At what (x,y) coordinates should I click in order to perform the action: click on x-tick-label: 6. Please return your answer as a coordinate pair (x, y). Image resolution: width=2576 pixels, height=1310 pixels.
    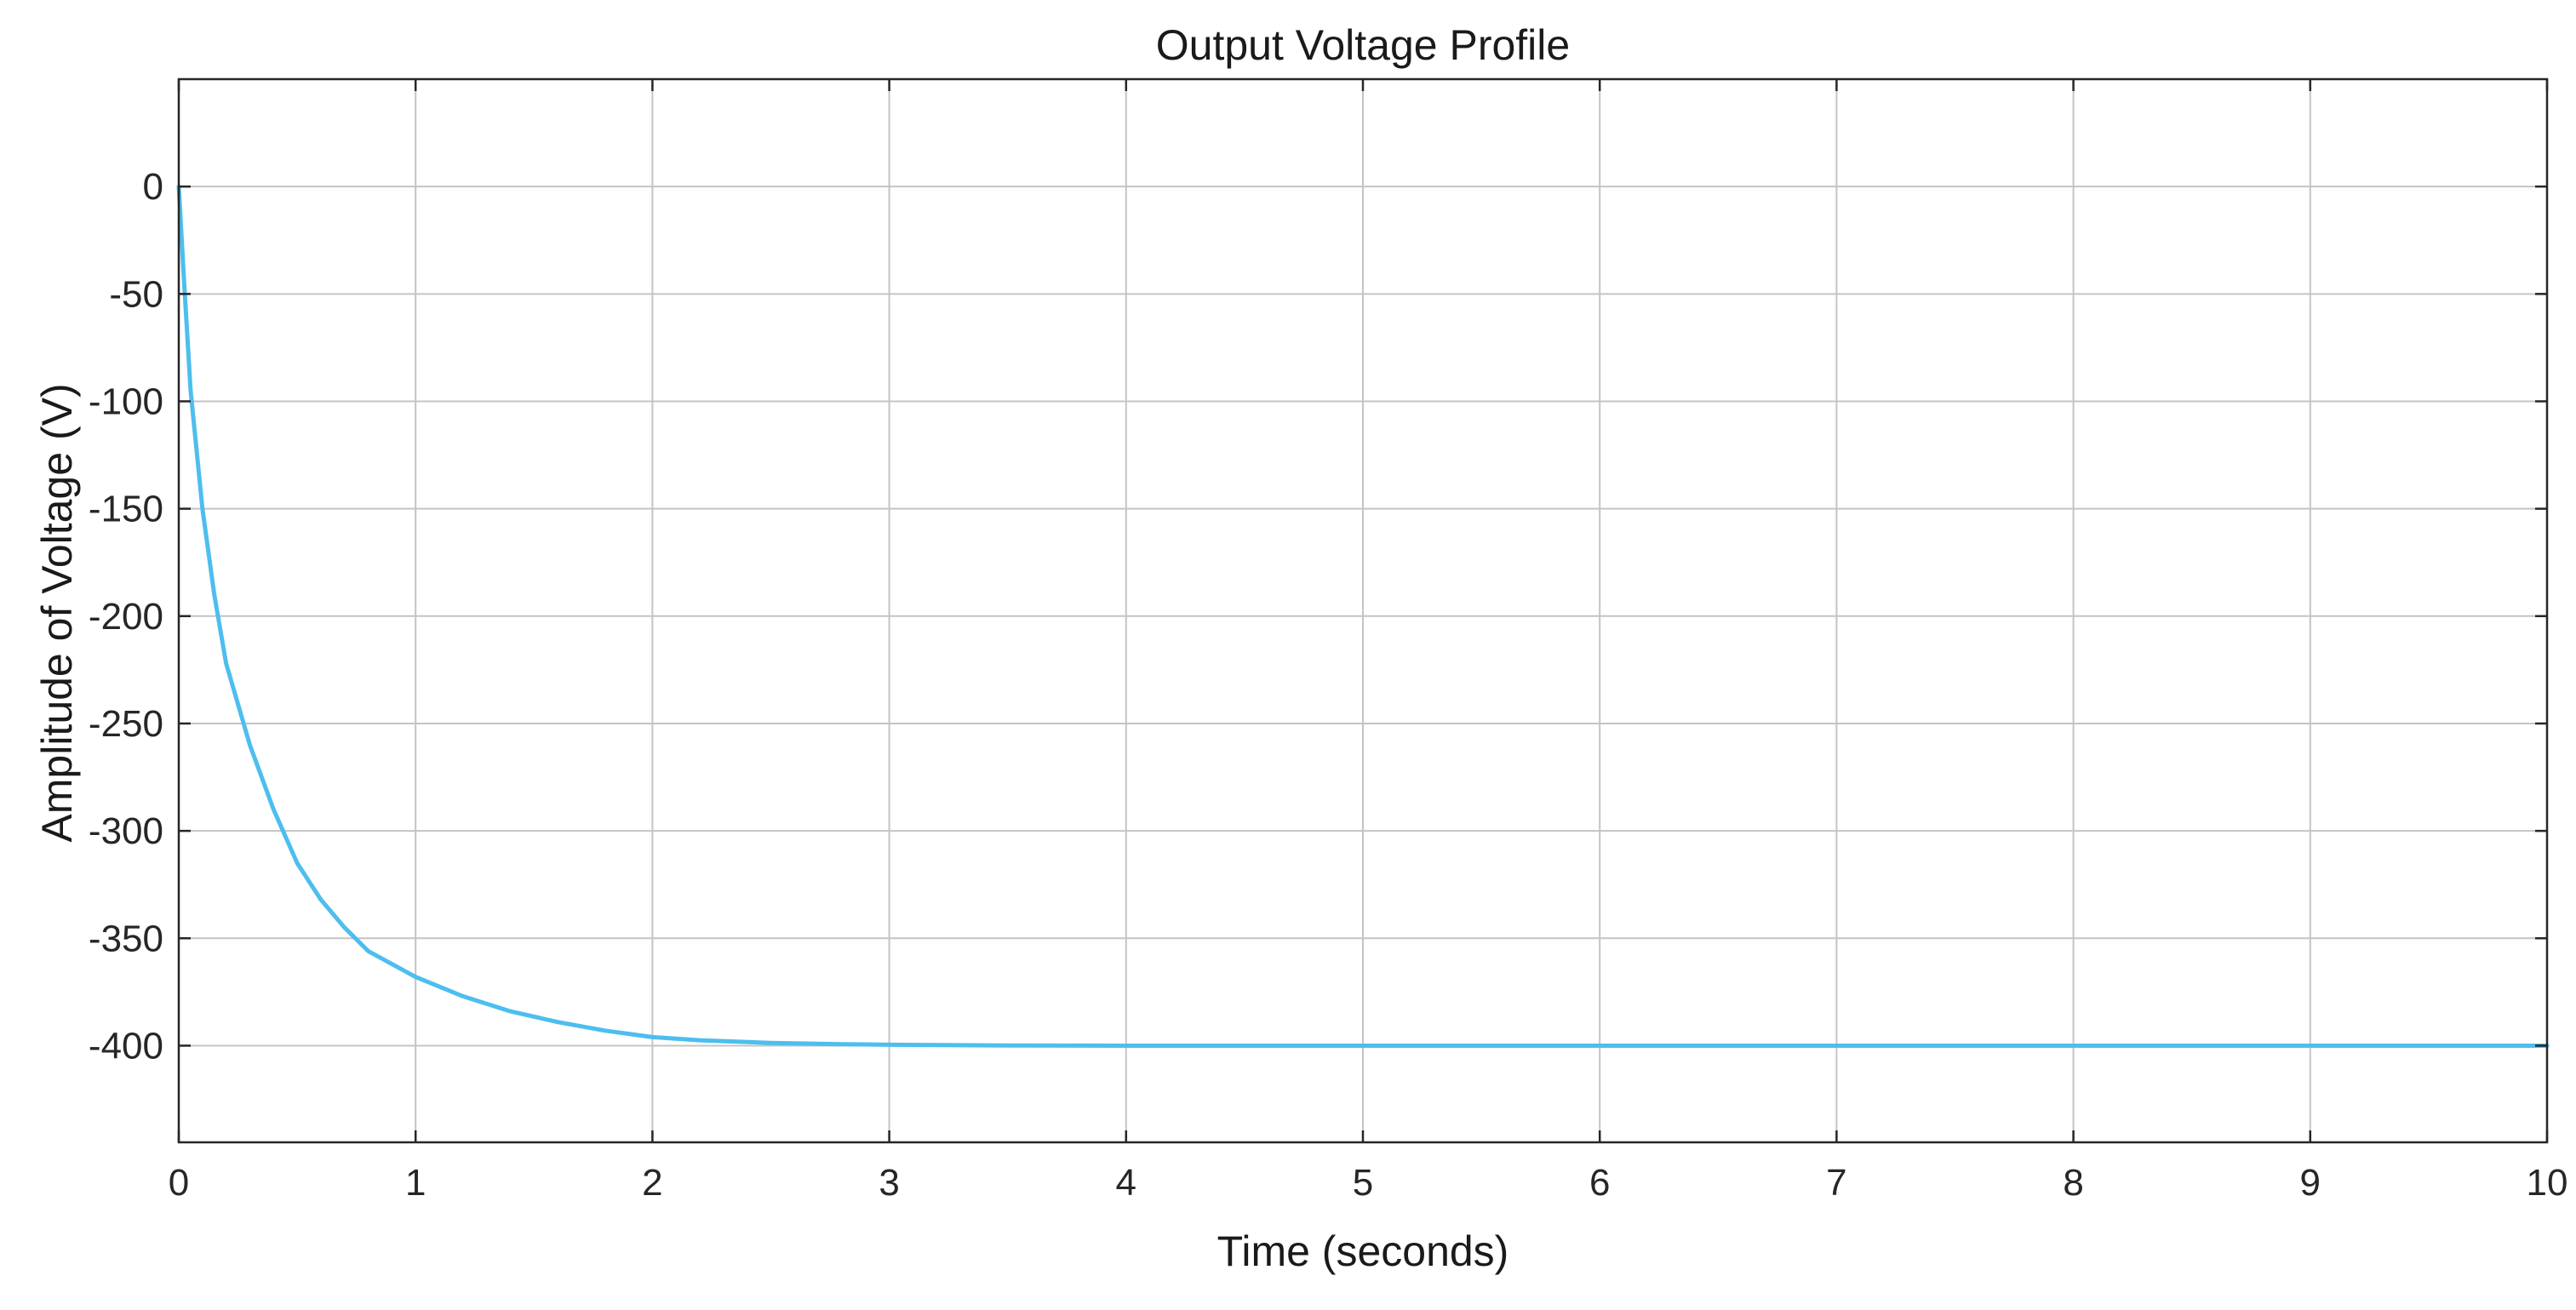
    Looking at the image, I should click on (1600, 1183).